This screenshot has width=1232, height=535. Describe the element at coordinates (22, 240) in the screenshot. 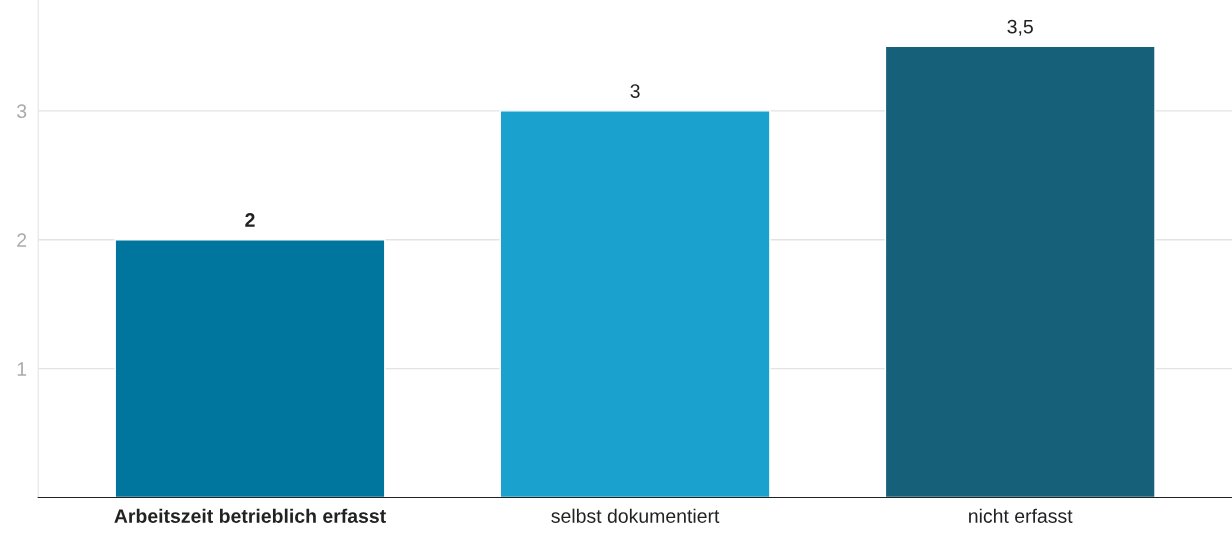

I see `y-tick-label: 2` at that location.